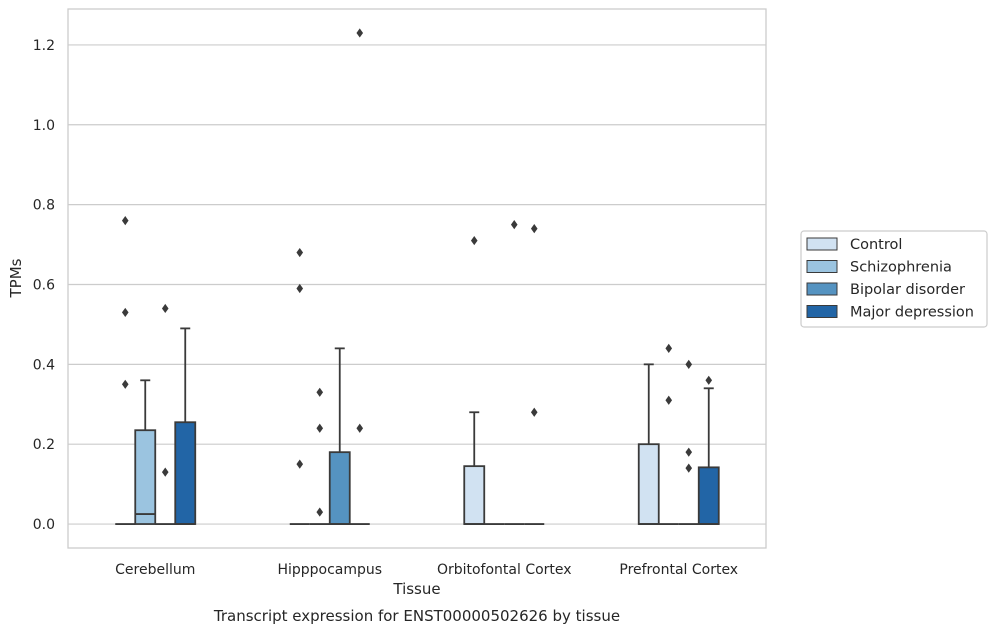  I want to click on y-axis-label: TPMs, so click(16, 278).